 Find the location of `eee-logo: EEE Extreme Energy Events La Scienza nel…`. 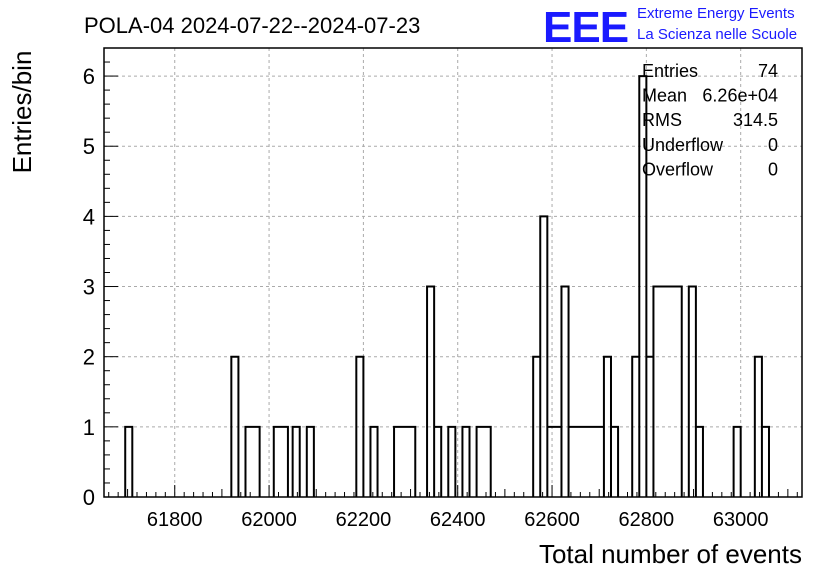

eee-logo: EEE Extreme Energy Events La Scienza nel… is located at coordinates (670, 27).